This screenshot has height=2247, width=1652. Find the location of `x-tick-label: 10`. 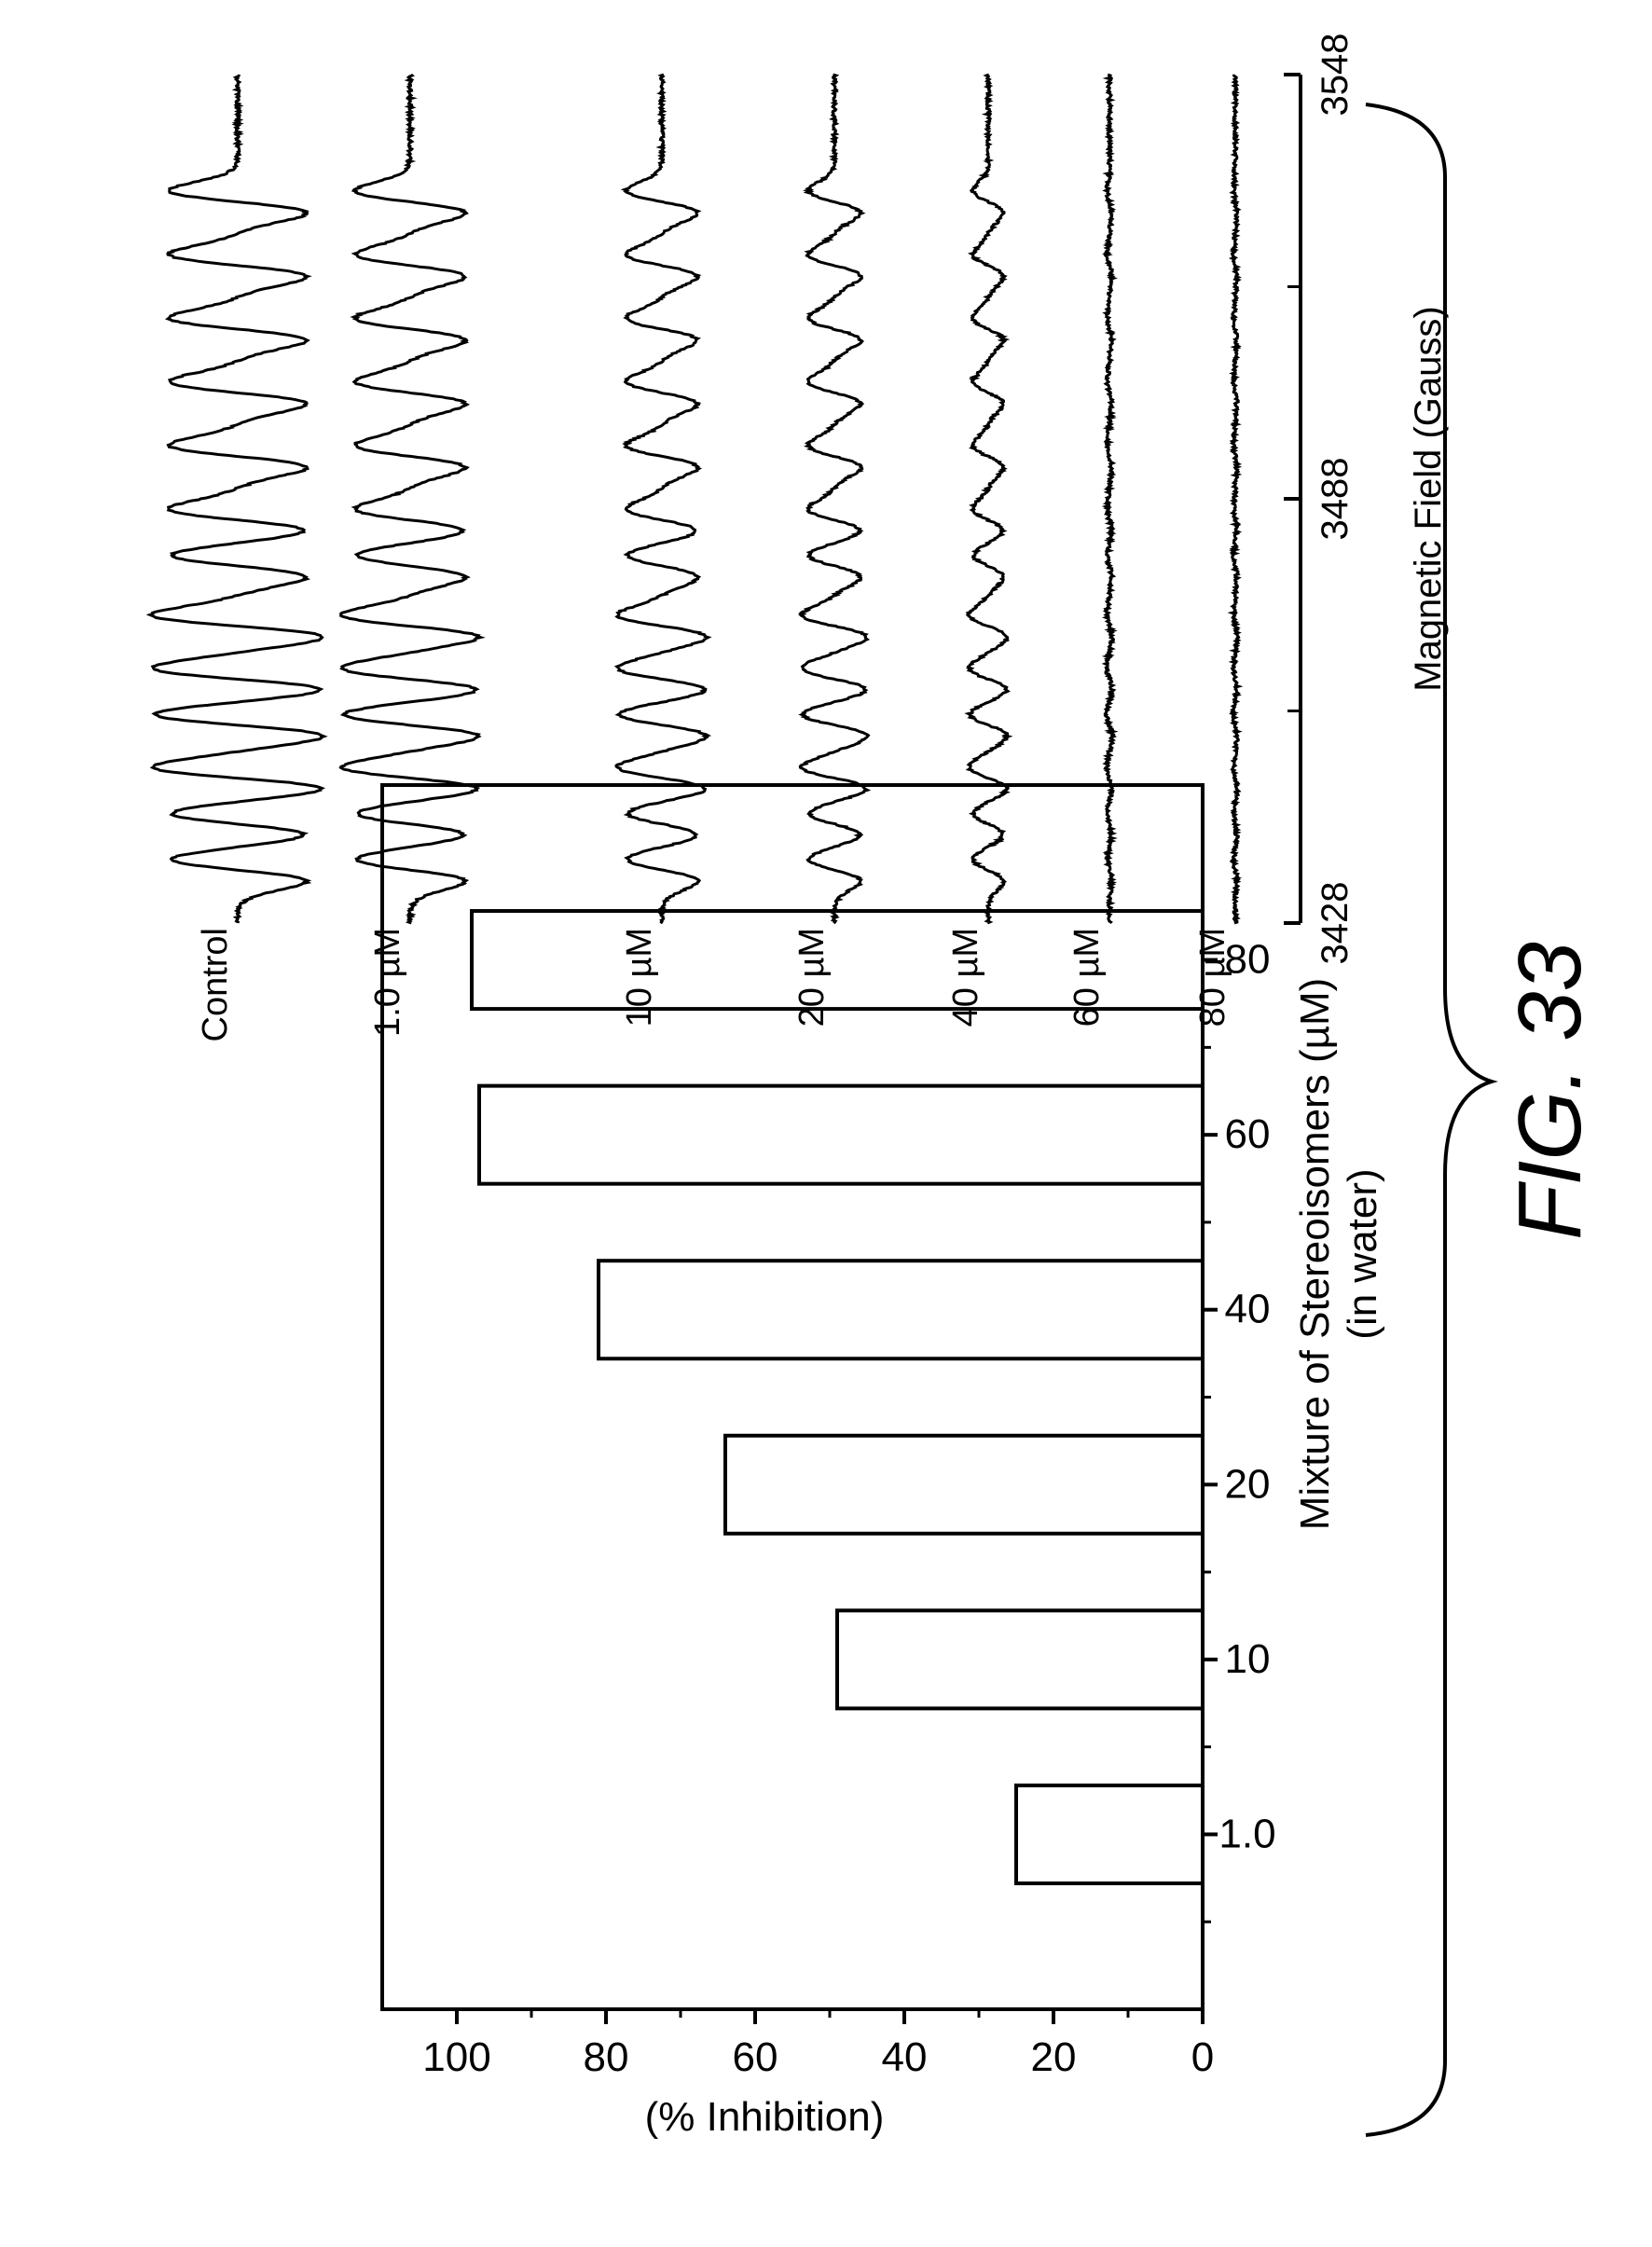

x-tick-label: 10 is located at coordinates (1248, 1659).